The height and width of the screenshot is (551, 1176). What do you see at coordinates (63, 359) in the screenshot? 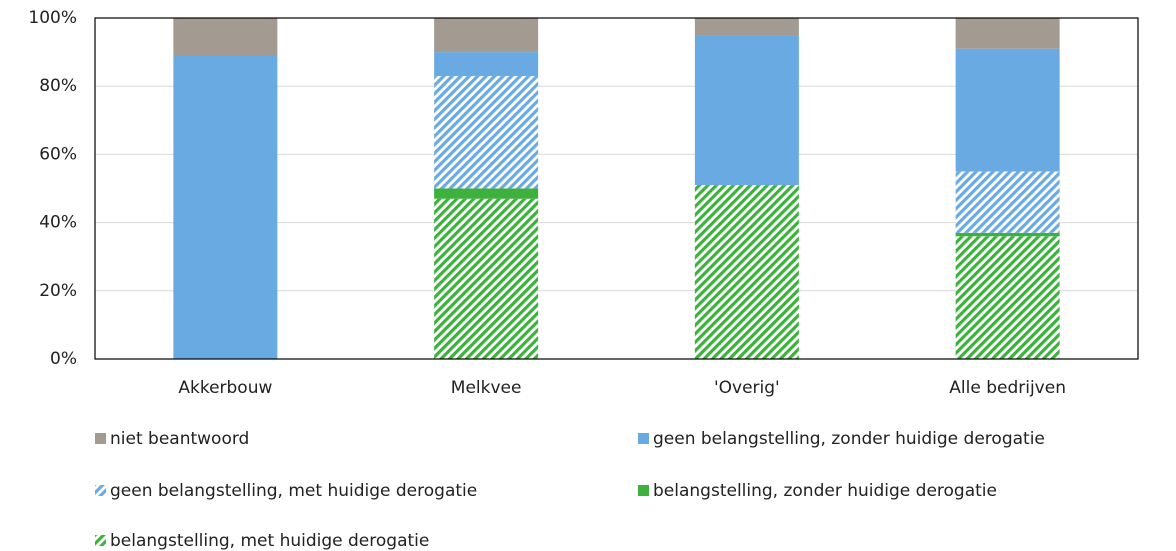
I see `y-tick-label: 0%` at bounding box center [63, 359].